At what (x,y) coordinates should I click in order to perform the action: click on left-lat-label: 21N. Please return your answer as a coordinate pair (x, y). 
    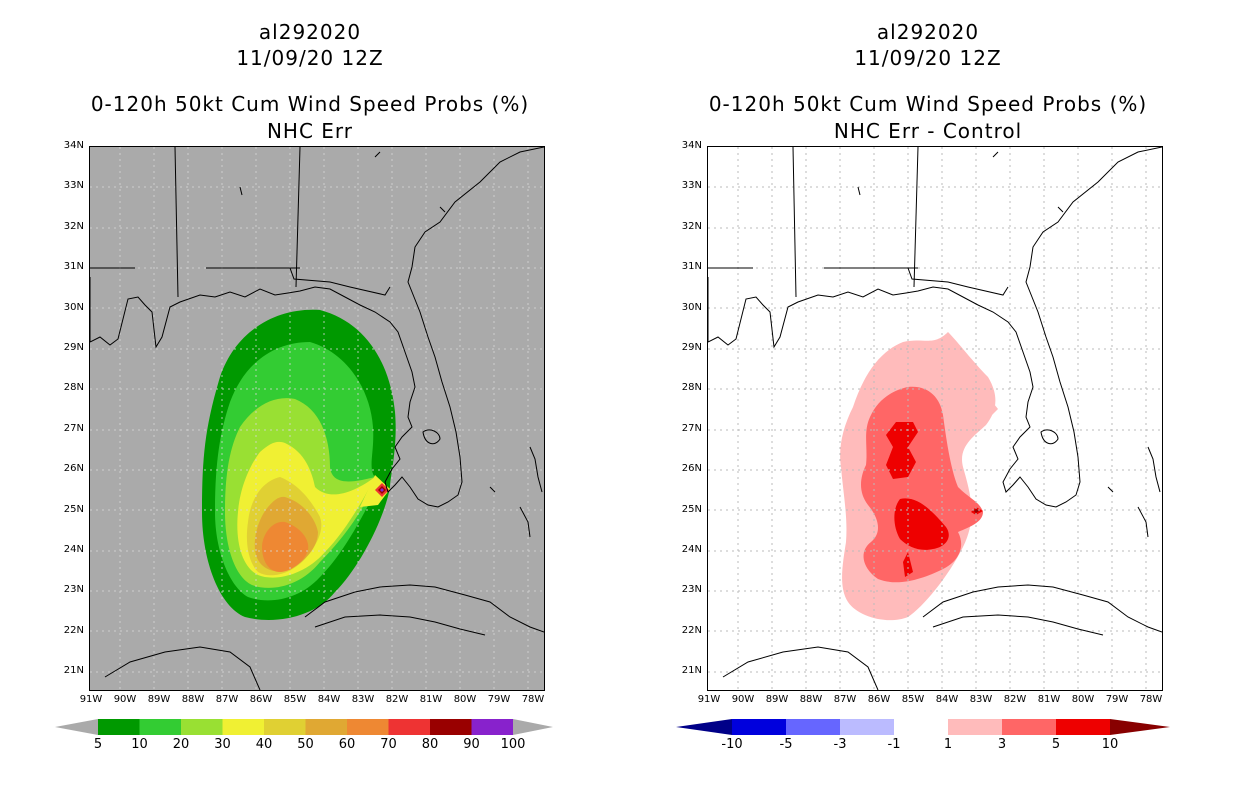
    Looking at the image, I should click on (73, 670).